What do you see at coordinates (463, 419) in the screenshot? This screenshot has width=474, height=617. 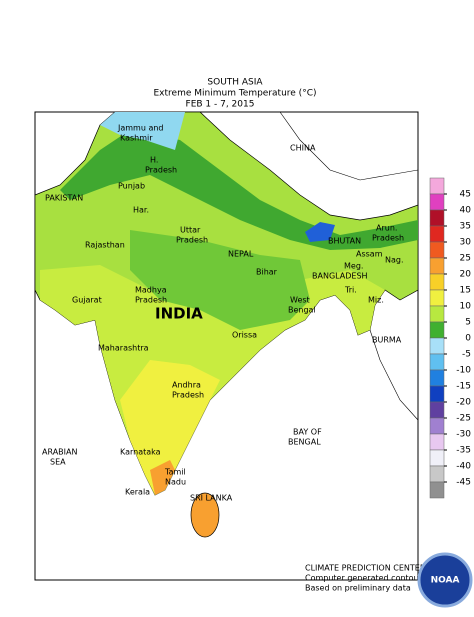 I see `legend-label: -25` at bounding box center [463, 419].